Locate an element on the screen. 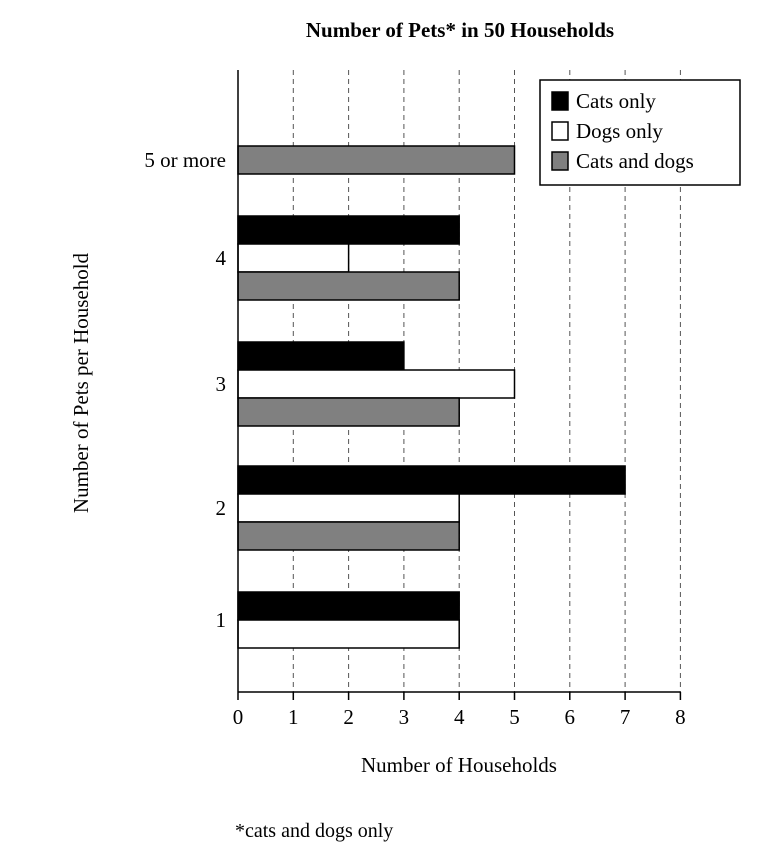  legend-label: Dogs only is located at coordinates (619, 131).